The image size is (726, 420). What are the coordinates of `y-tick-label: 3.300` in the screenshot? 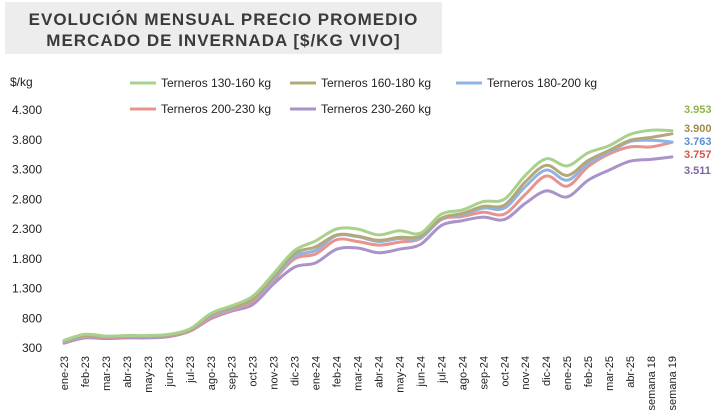 It's located at (27, 170).